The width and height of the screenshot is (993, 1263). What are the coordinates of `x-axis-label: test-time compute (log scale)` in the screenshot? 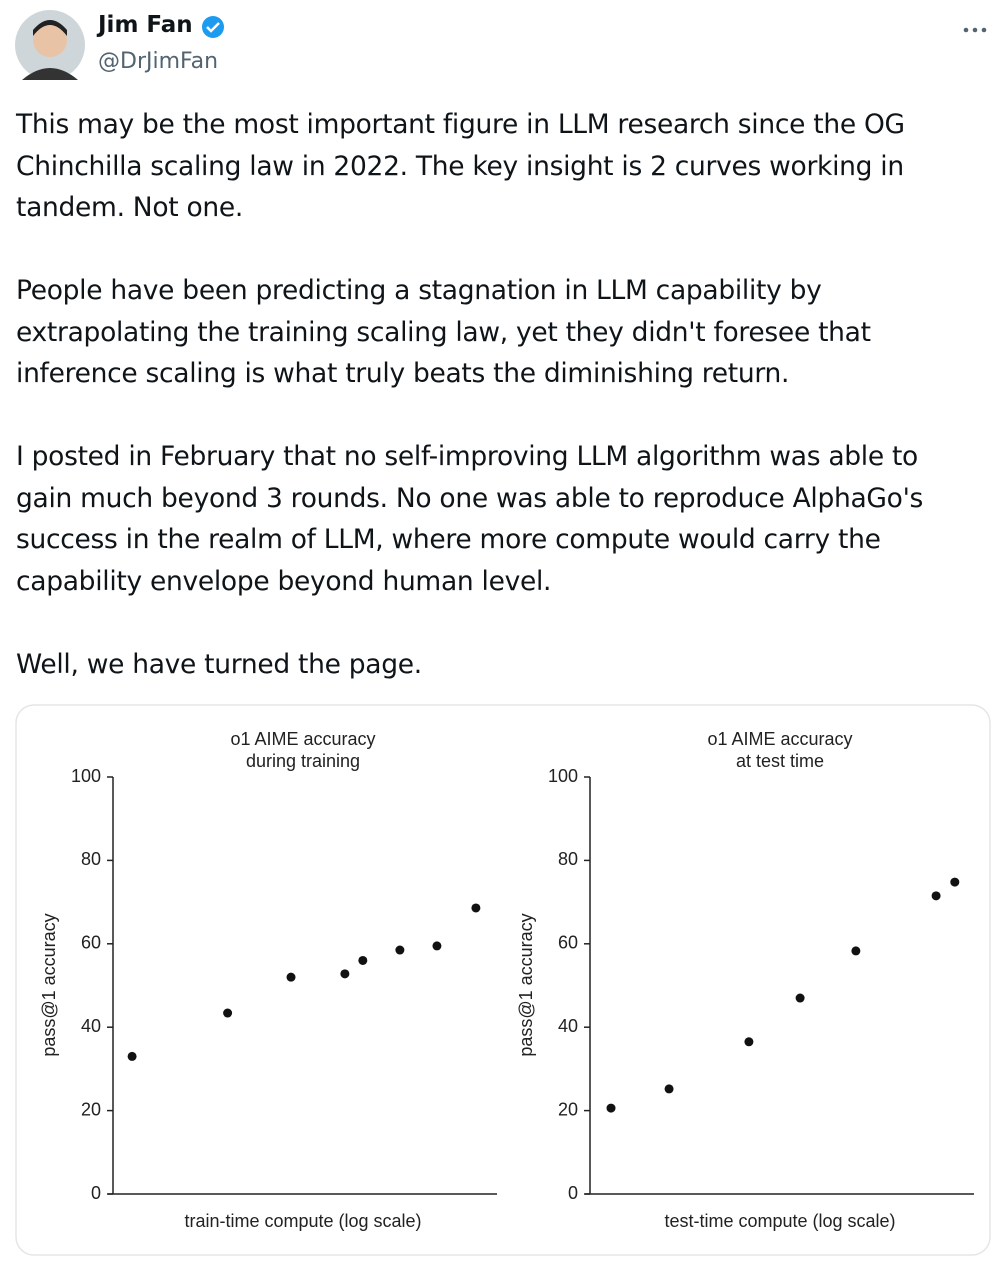 It's located at (779, 1221).